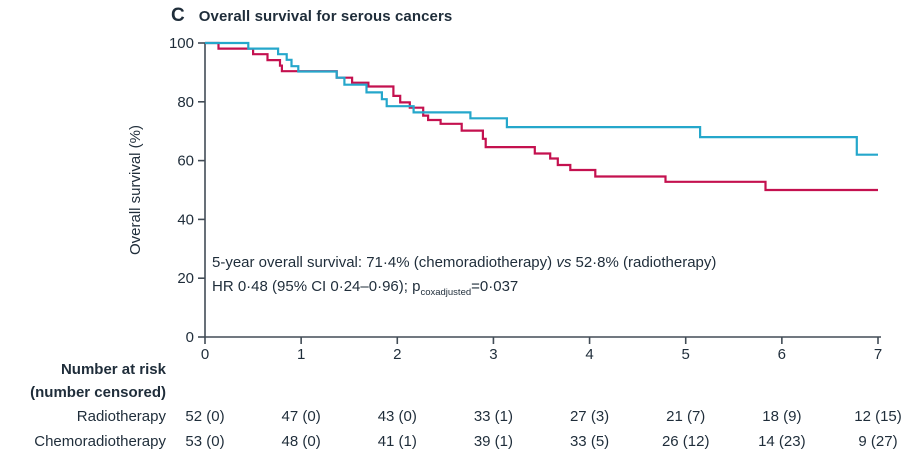 The width and height of the screenshot is (919, 467). I want to click on y-tick-label: 40, so click(185, 219).